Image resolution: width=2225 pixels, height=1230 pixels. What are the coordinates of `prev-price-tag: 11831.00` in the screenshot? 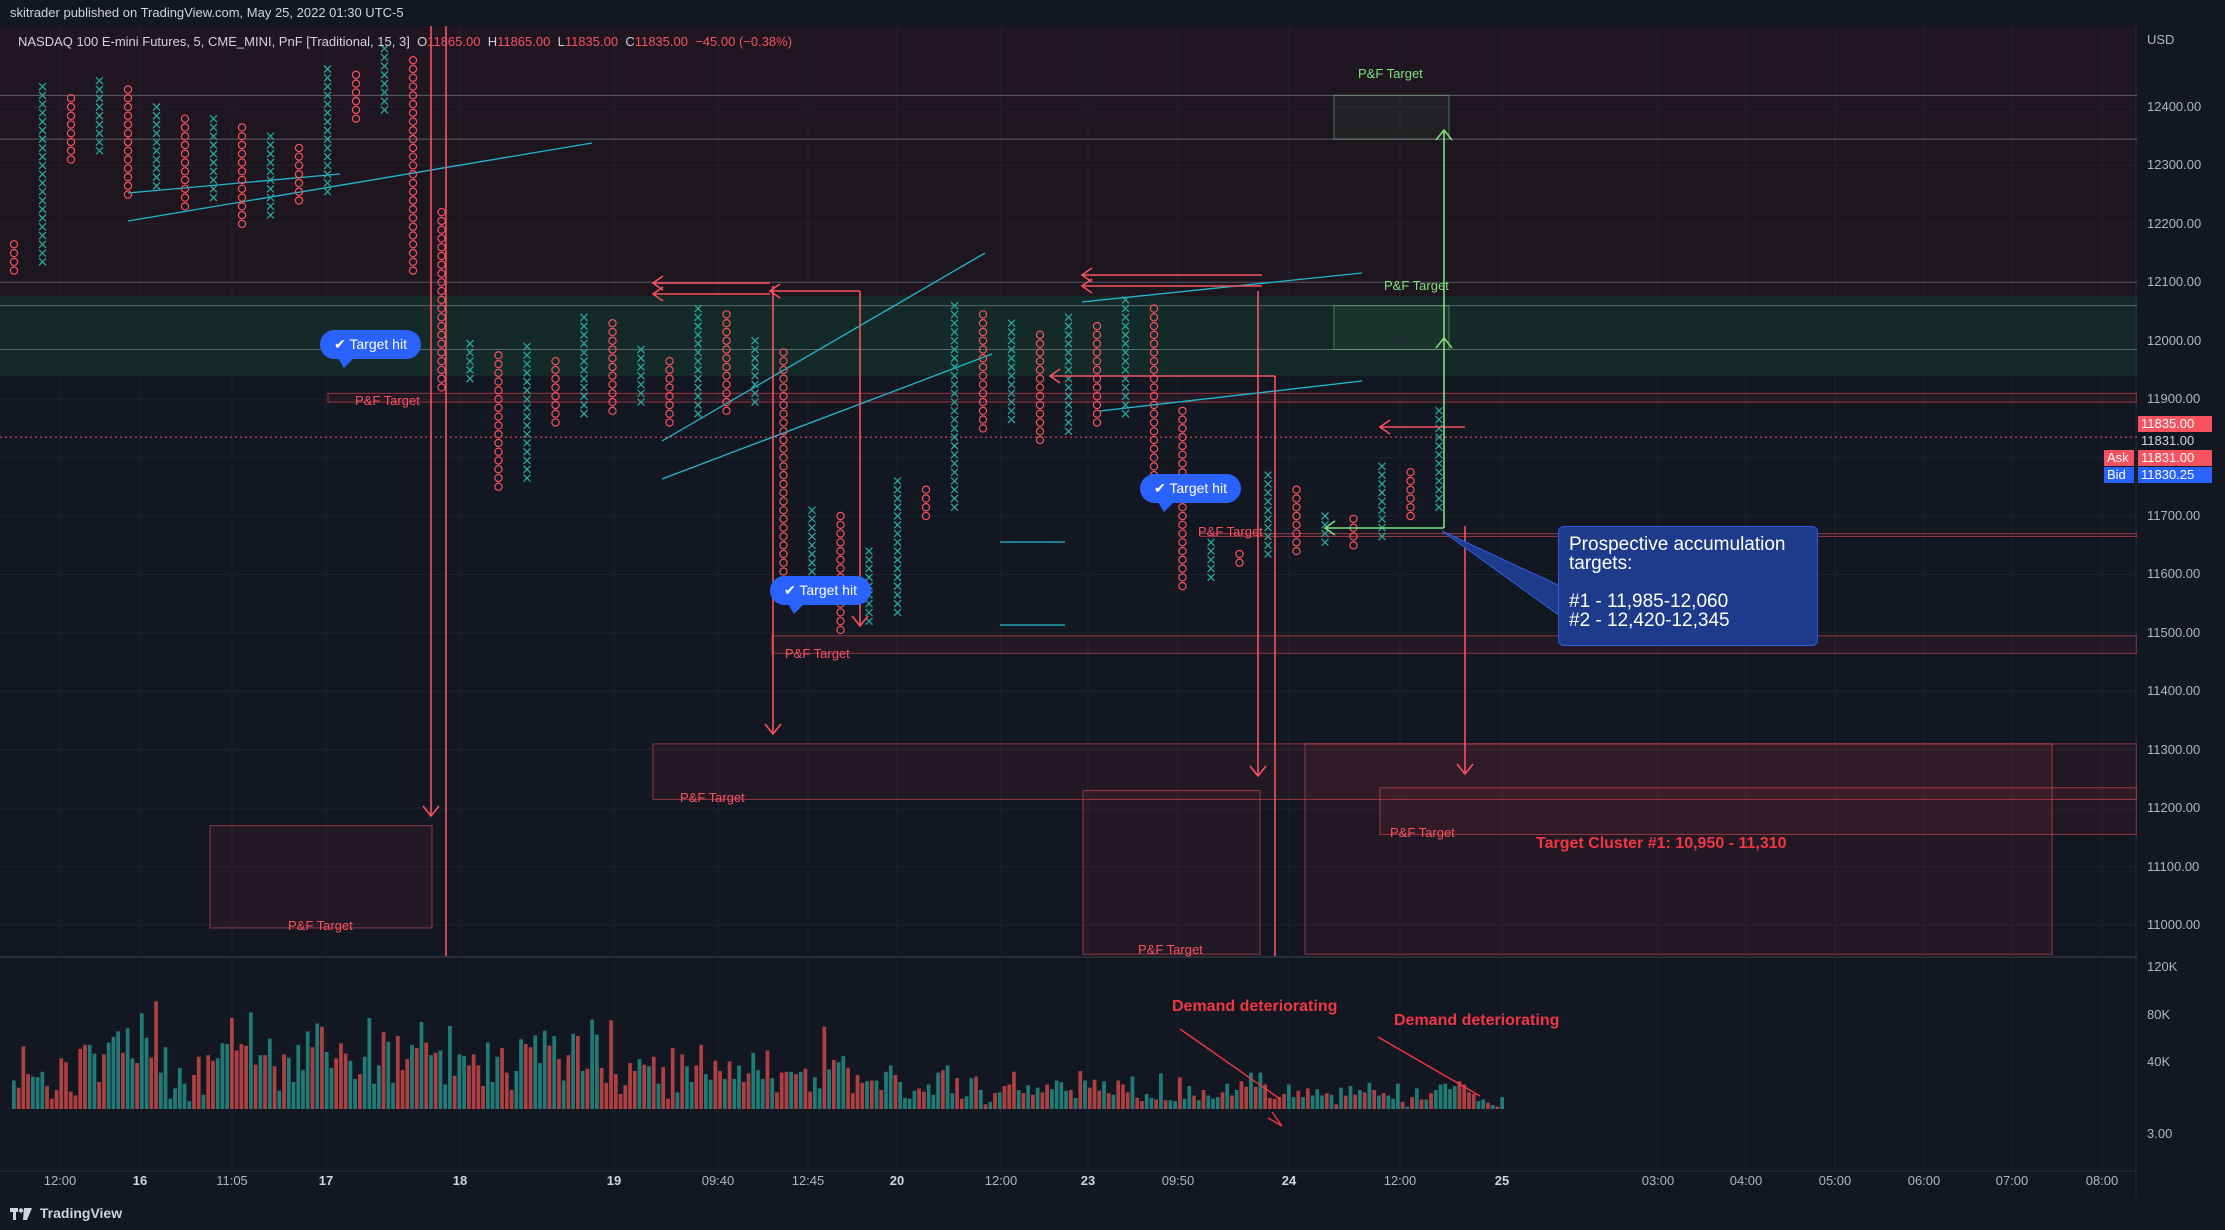 It's located at (2175, 441).